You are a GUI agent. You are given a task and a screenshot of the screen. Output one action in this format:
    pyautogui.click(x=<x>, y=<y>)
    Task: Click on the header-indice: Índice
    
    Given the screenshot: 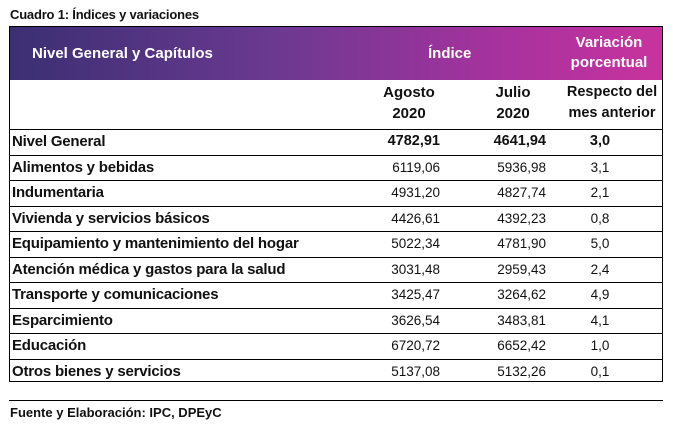 What is the action you would take?
    pyautogui.click(x=450, y=53)
    